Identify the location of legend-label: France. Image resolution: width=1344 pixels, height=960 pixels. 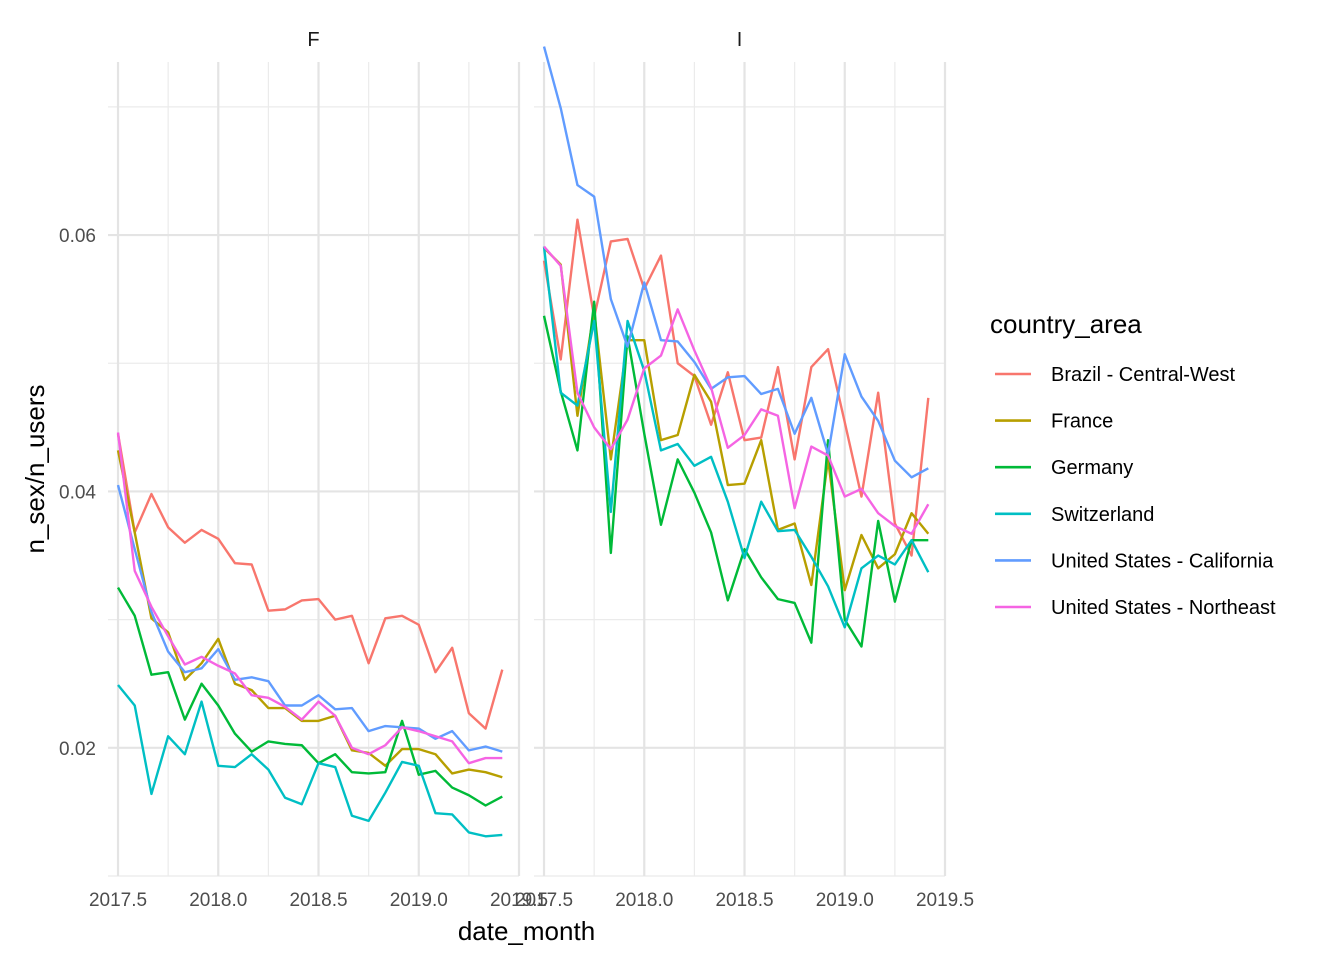
(1082, 422).